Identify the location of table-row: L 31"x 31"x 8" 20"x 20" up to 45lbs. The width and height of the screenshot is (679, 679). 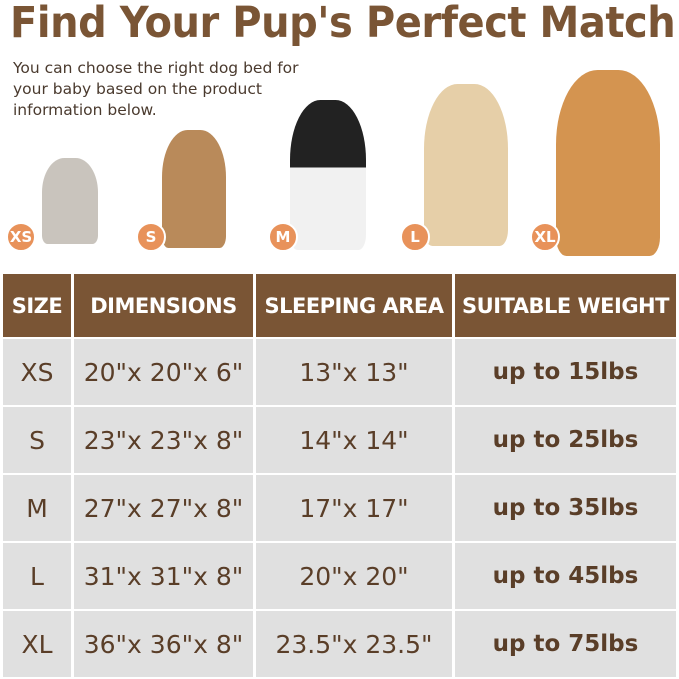
(339, 576).